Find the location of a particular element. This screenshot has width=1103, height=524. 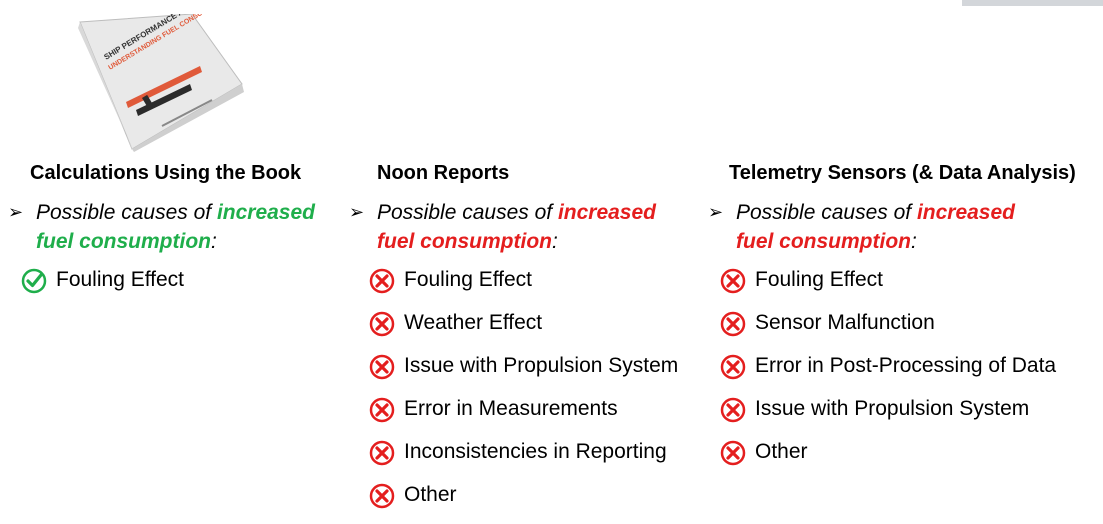

corner-bar is located at coordinates (1032, 3).